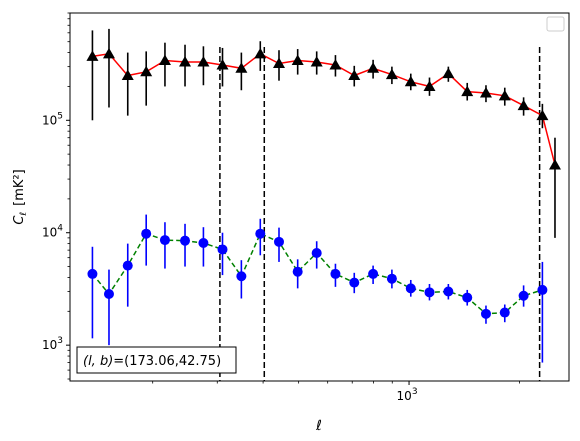 This screenshot has width=580, height=441. What do you see at coordinates (318, 426) in the screenshot?
I see `x-axis-label: ℓ` at bounding box center [318, 426].